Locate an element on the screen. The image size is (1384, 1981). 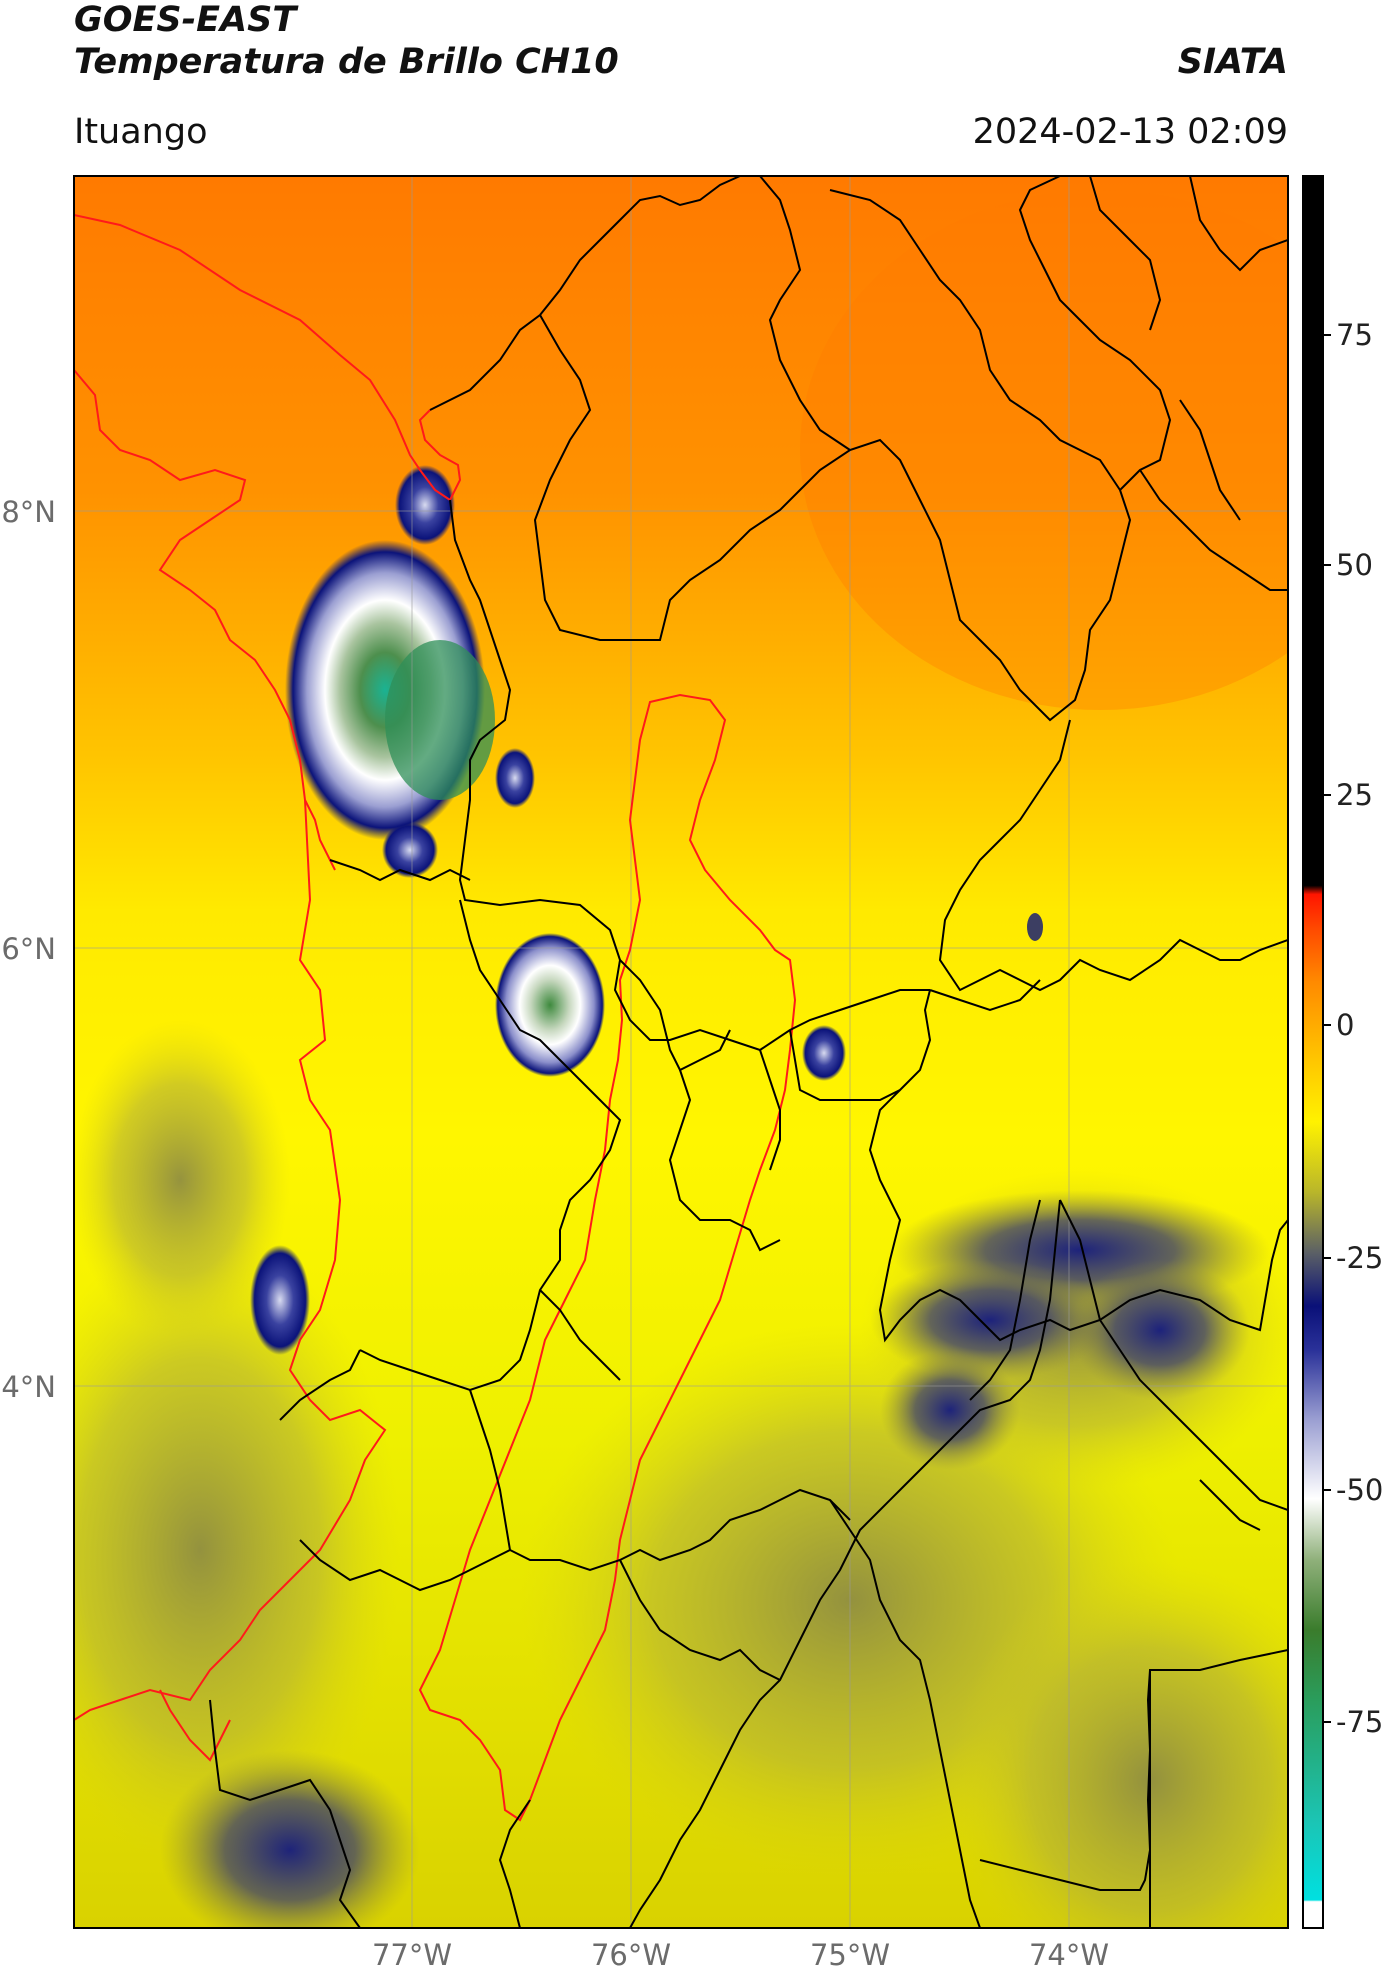
datetime-label: 2024-02-13 02:09 is located at coordinates (1130, 132).